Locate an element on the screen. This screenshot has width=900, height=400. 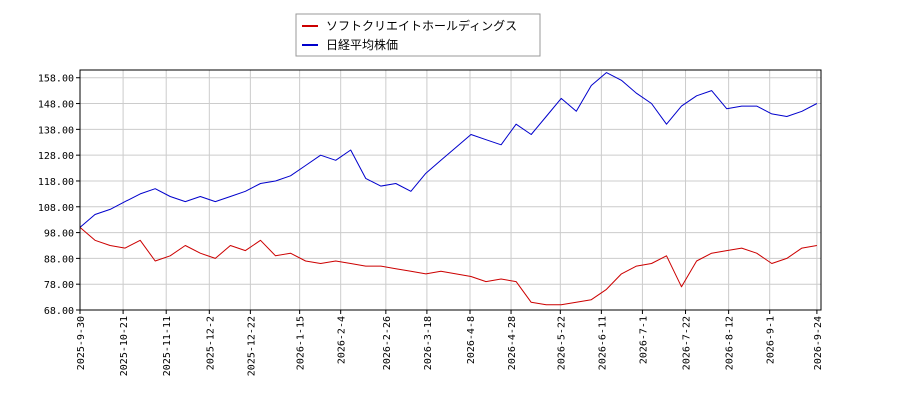
x-tick-label: 2026-4-8 is located at coordinates (471, 340).